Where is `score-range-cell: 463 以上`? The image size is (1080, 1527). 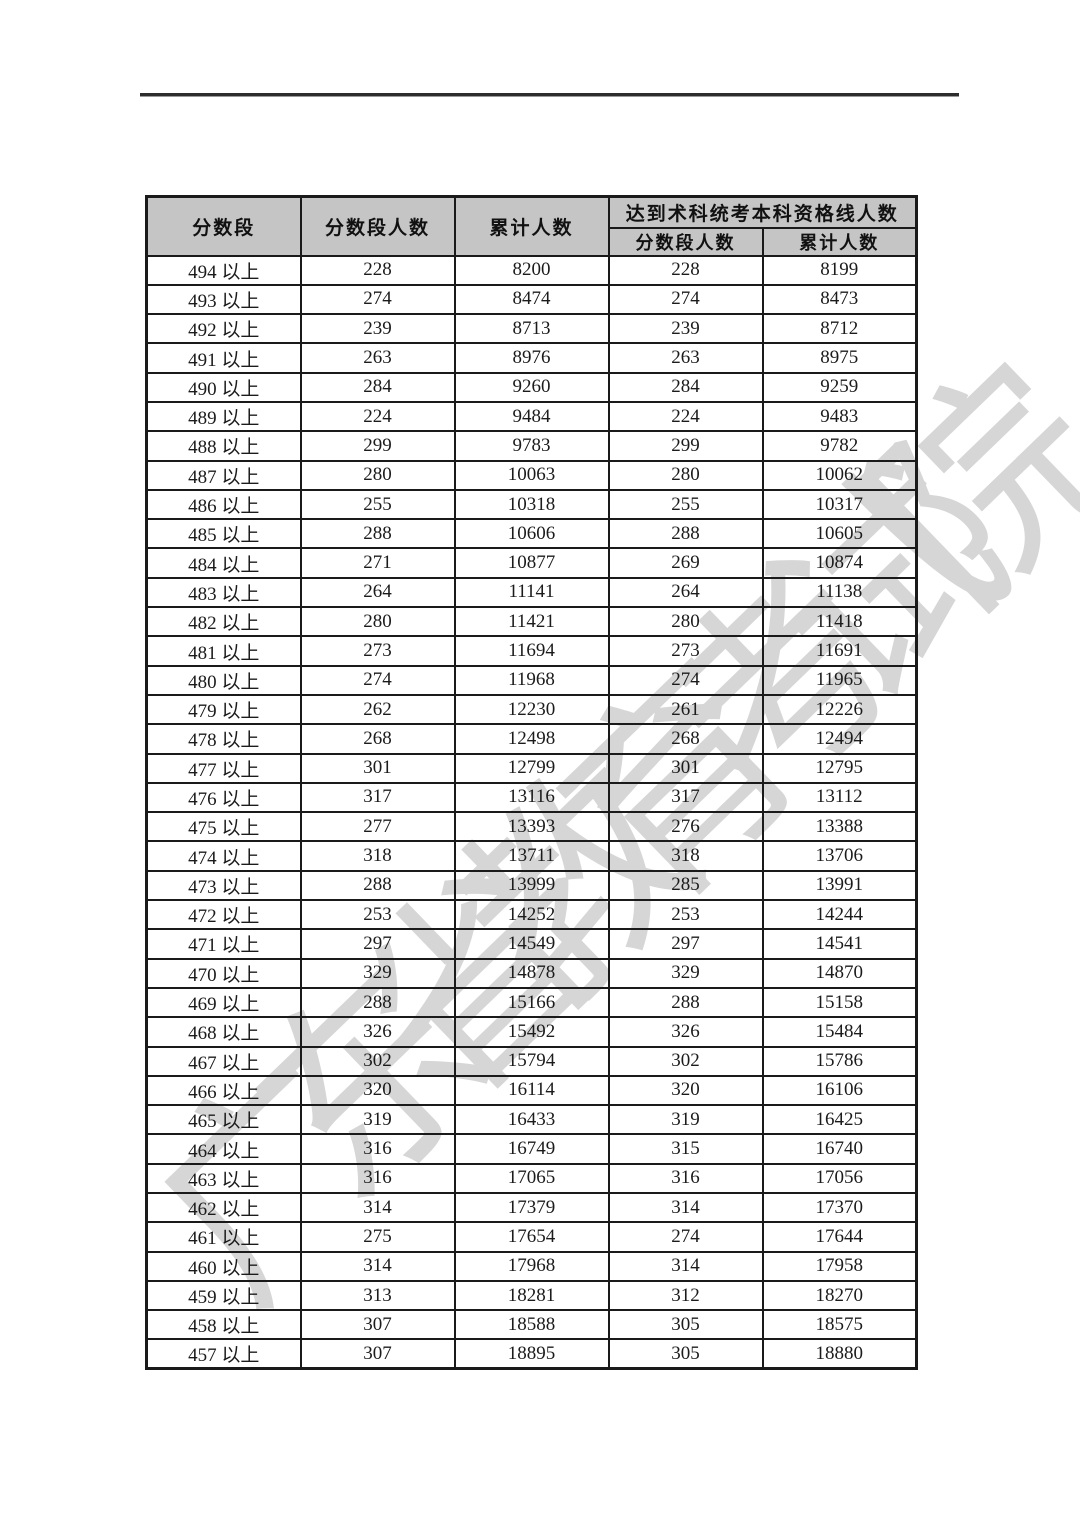
score-range-cell: 463 以上 is located at coordinates (223, 1178).